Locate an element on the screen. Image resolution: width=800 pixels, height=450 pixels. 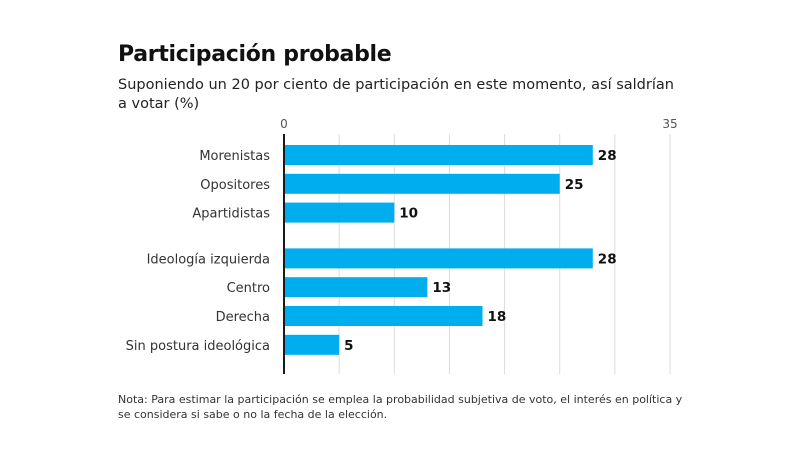
value-label: 5 is located at coordinates (348, 346).